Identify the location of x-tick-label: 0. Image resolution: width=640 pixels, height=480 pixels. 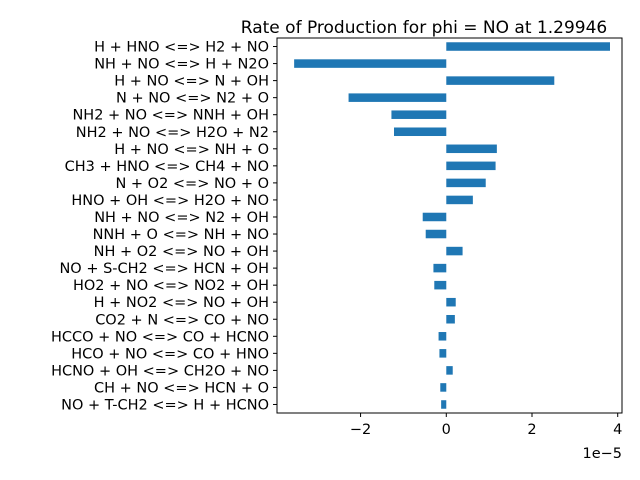
(446, 430).